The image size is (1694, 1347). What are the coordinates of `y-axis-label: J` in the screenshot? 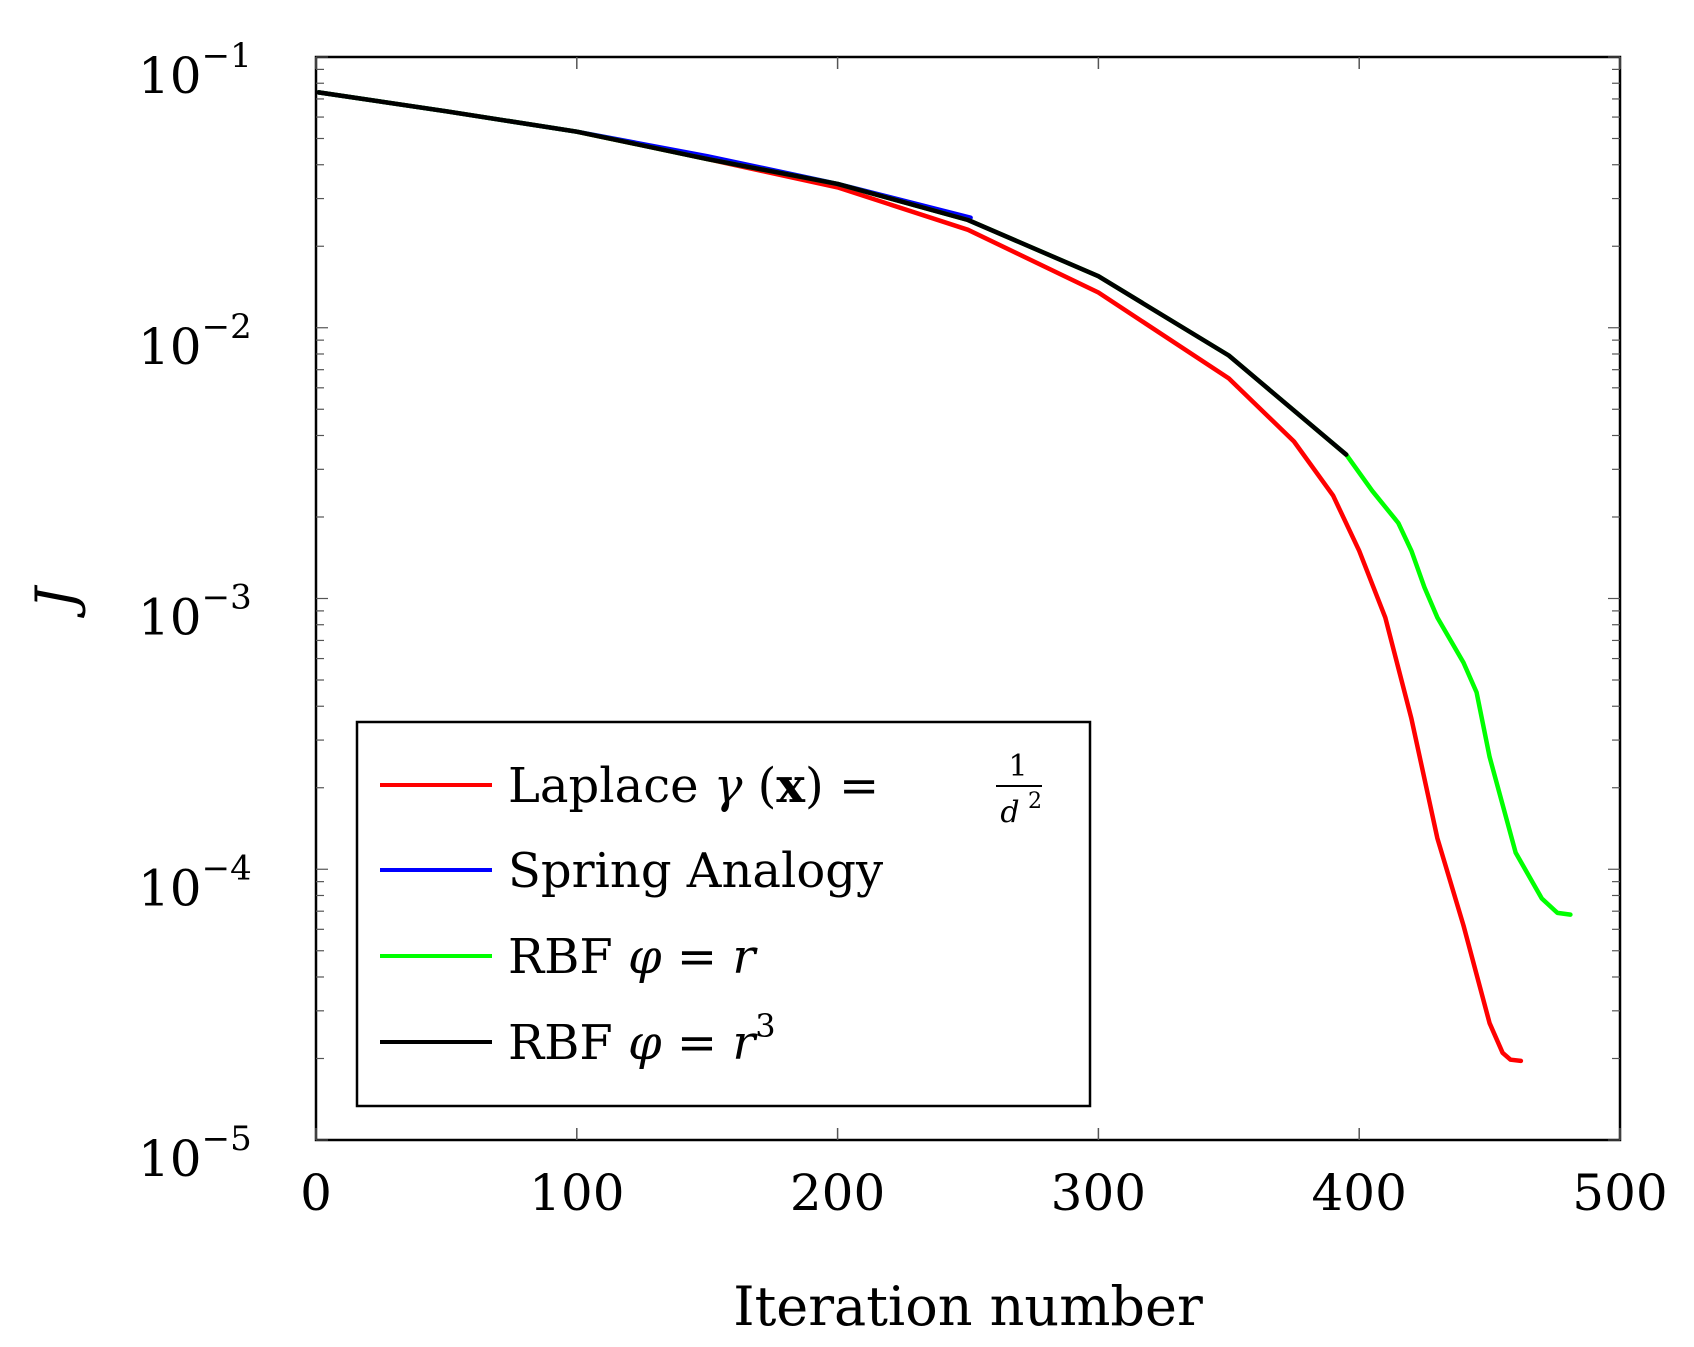 It's located at (55, 601).